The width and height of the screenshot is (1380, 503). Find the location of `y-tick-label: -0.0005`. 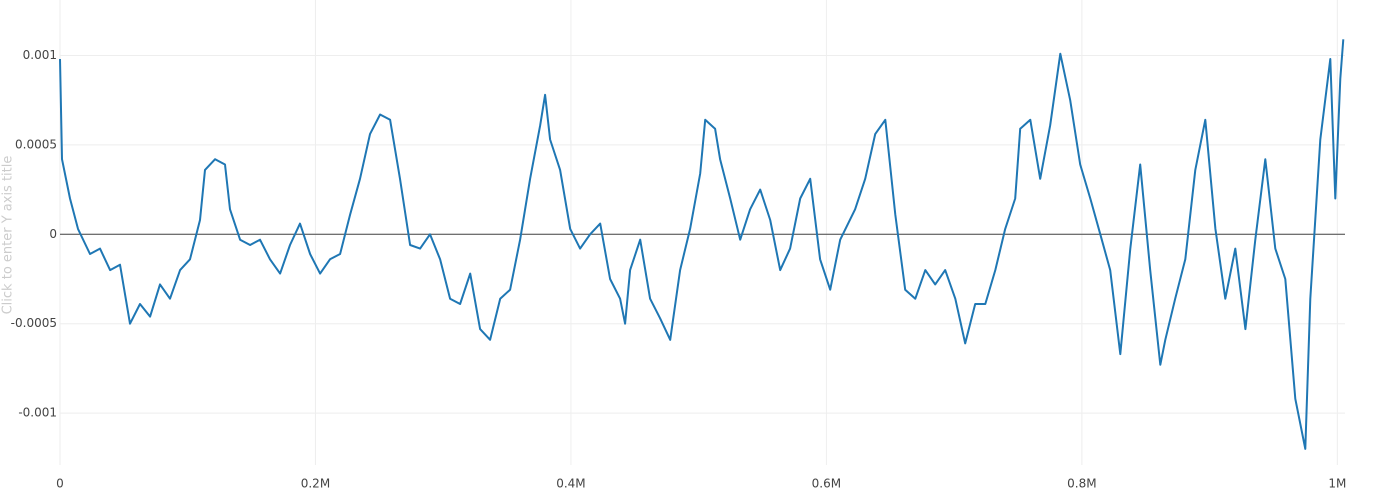

y-tick-label: -0.0005 is located at coordinates (34, 323).